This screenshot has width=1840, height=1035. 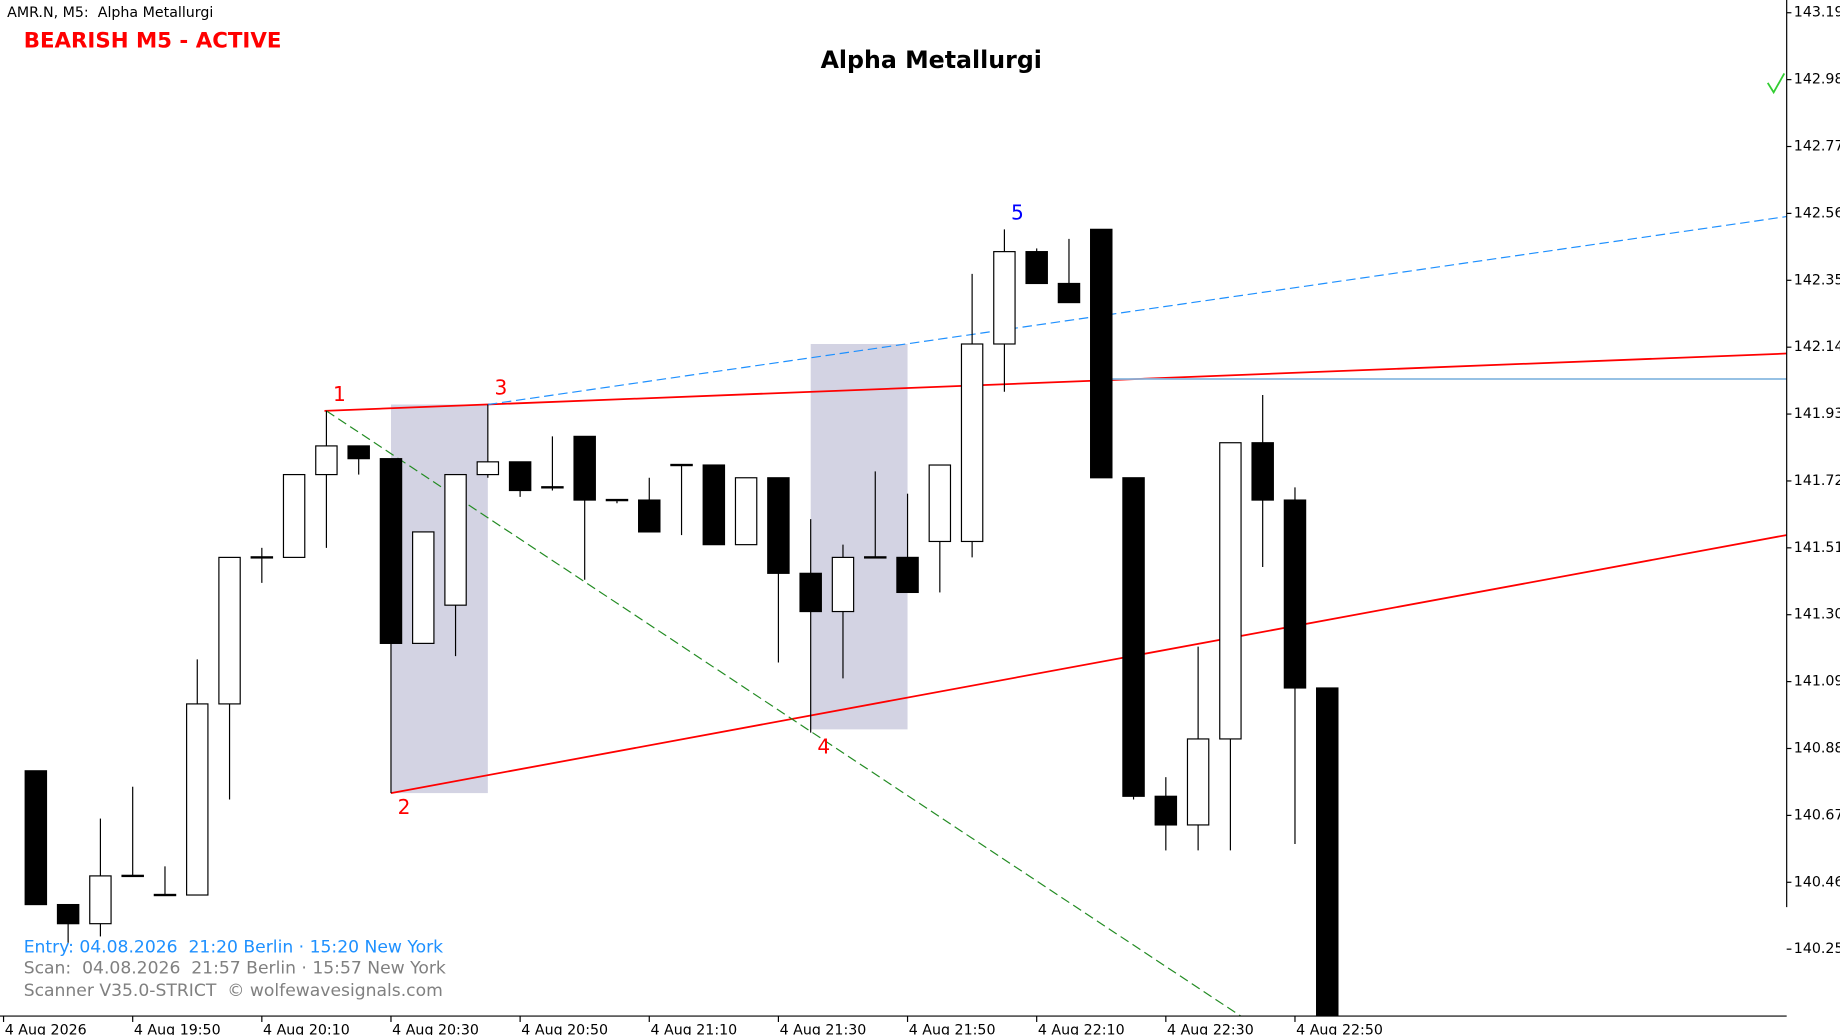 I want to click on y-tick-label: 142.98, so click(x=1817, y=80).